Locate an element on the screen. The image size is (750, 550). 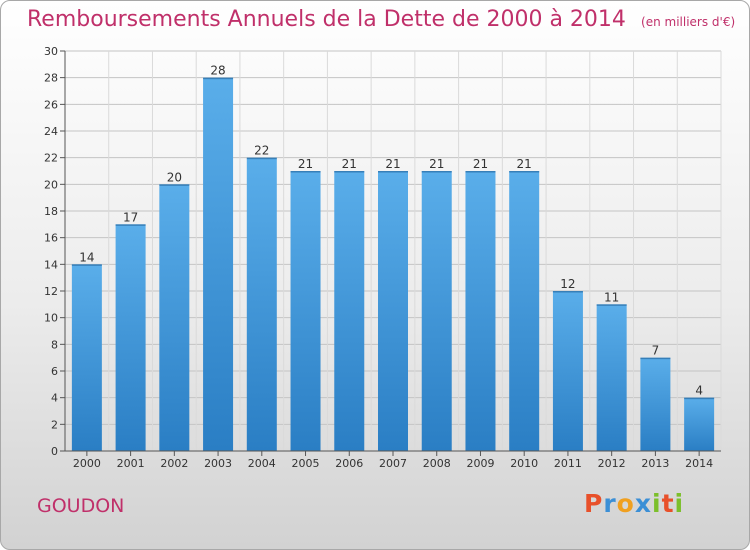
y-tick-label: 14 is located at coordinates (51, 264).